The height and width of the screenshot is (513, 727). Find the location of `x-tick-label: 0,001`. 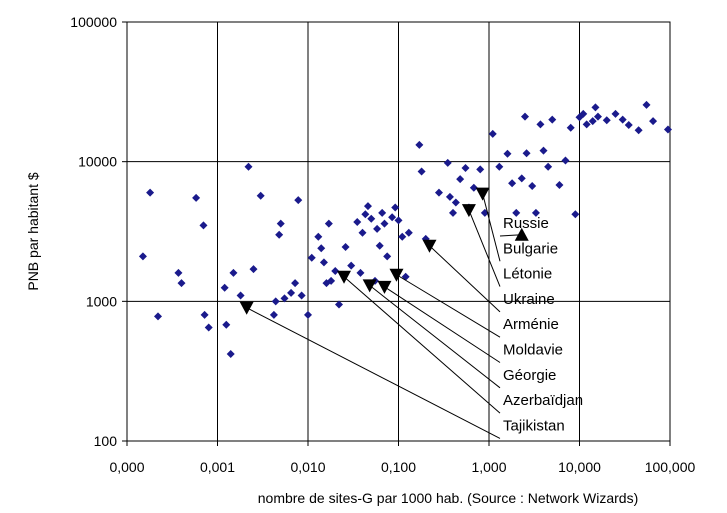

x-tick-label: 0,001 is located at coordinates (217, 467).